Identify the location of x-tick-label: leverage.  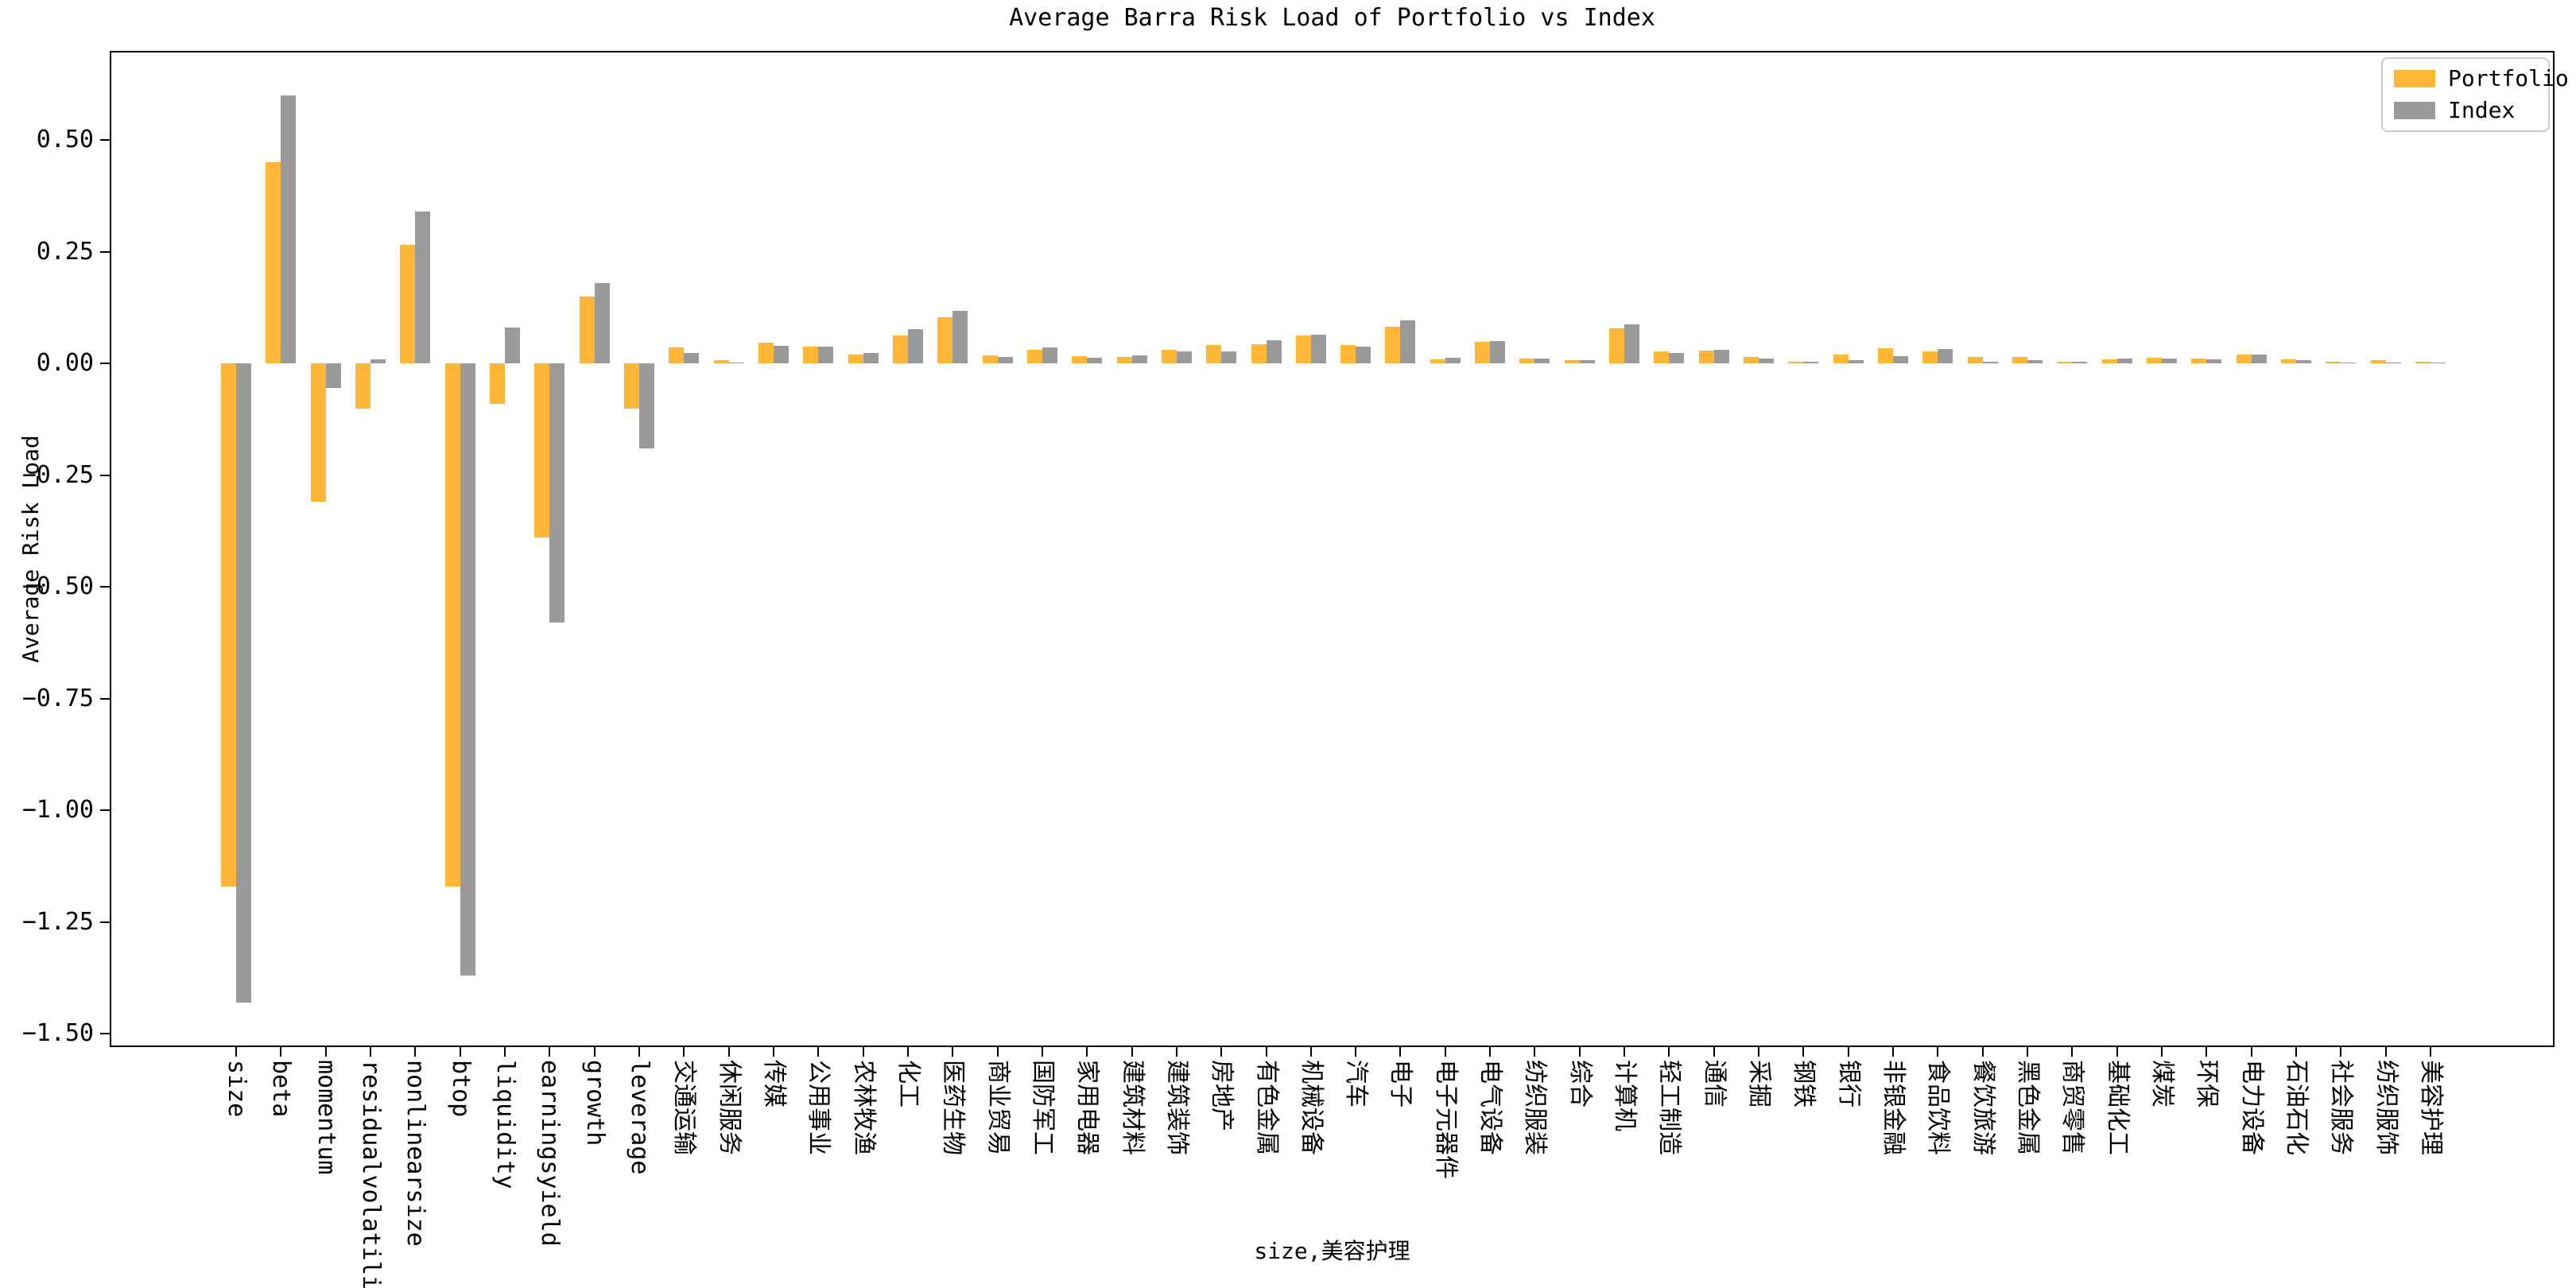
(640, 1118).